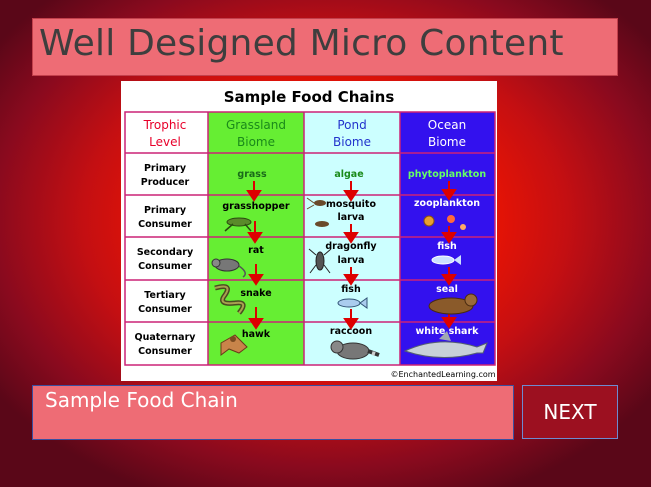 Image resolution: width=651 pixels, height=487 pixels. Describe the element at coordinates (320, 261) in the screenshot. I see `dragonfly-larva-icon` at that location.